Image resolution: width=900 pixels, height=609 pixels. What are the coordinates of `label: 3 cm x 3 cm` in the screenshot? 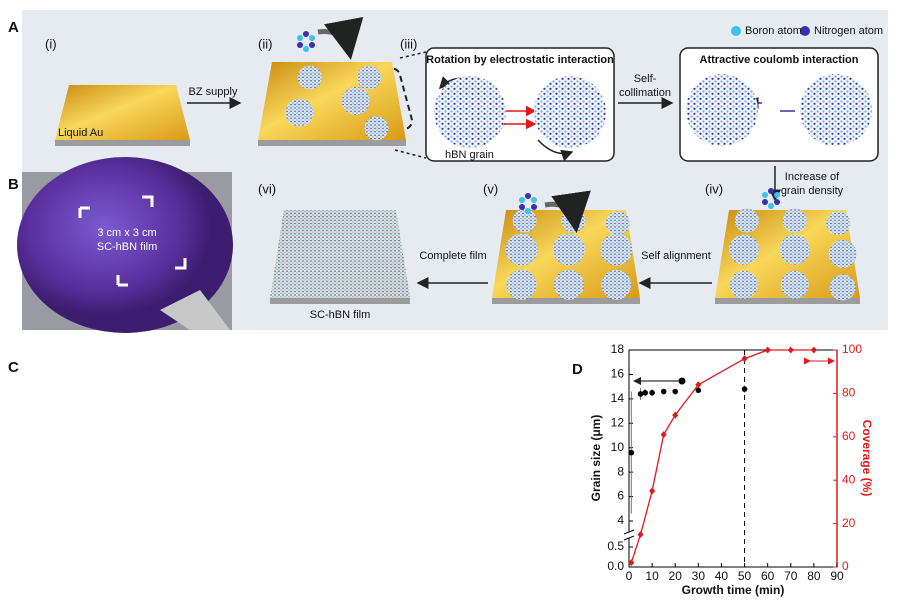 It's located at (126, 233).